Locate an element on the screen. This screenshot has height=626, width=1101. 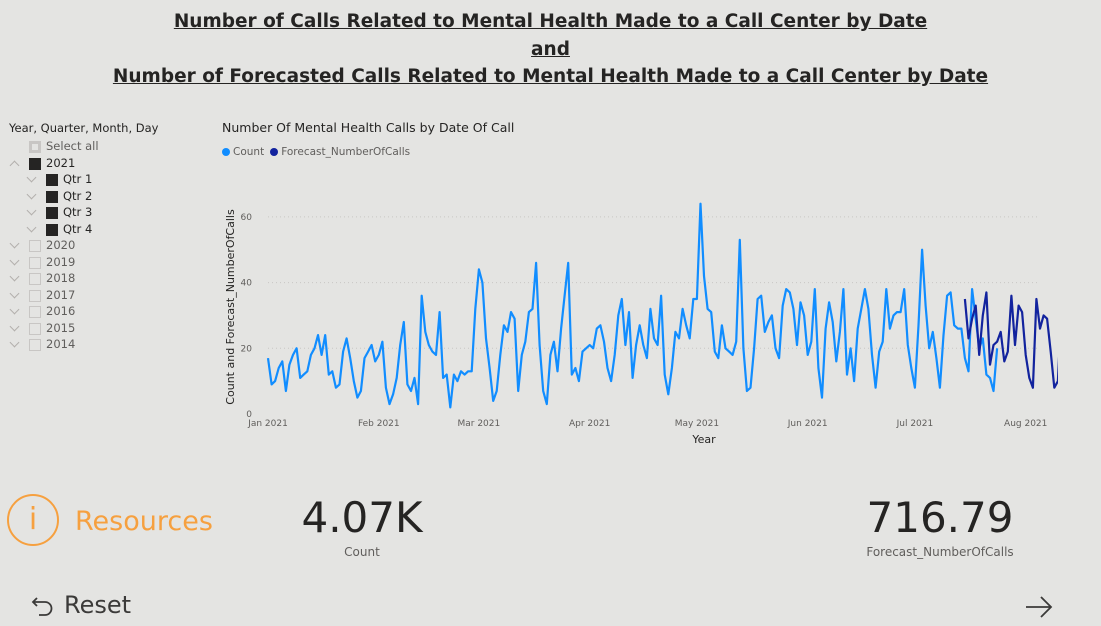
x-tick-label: Jun 2021 is located at coordinates (807, 424).